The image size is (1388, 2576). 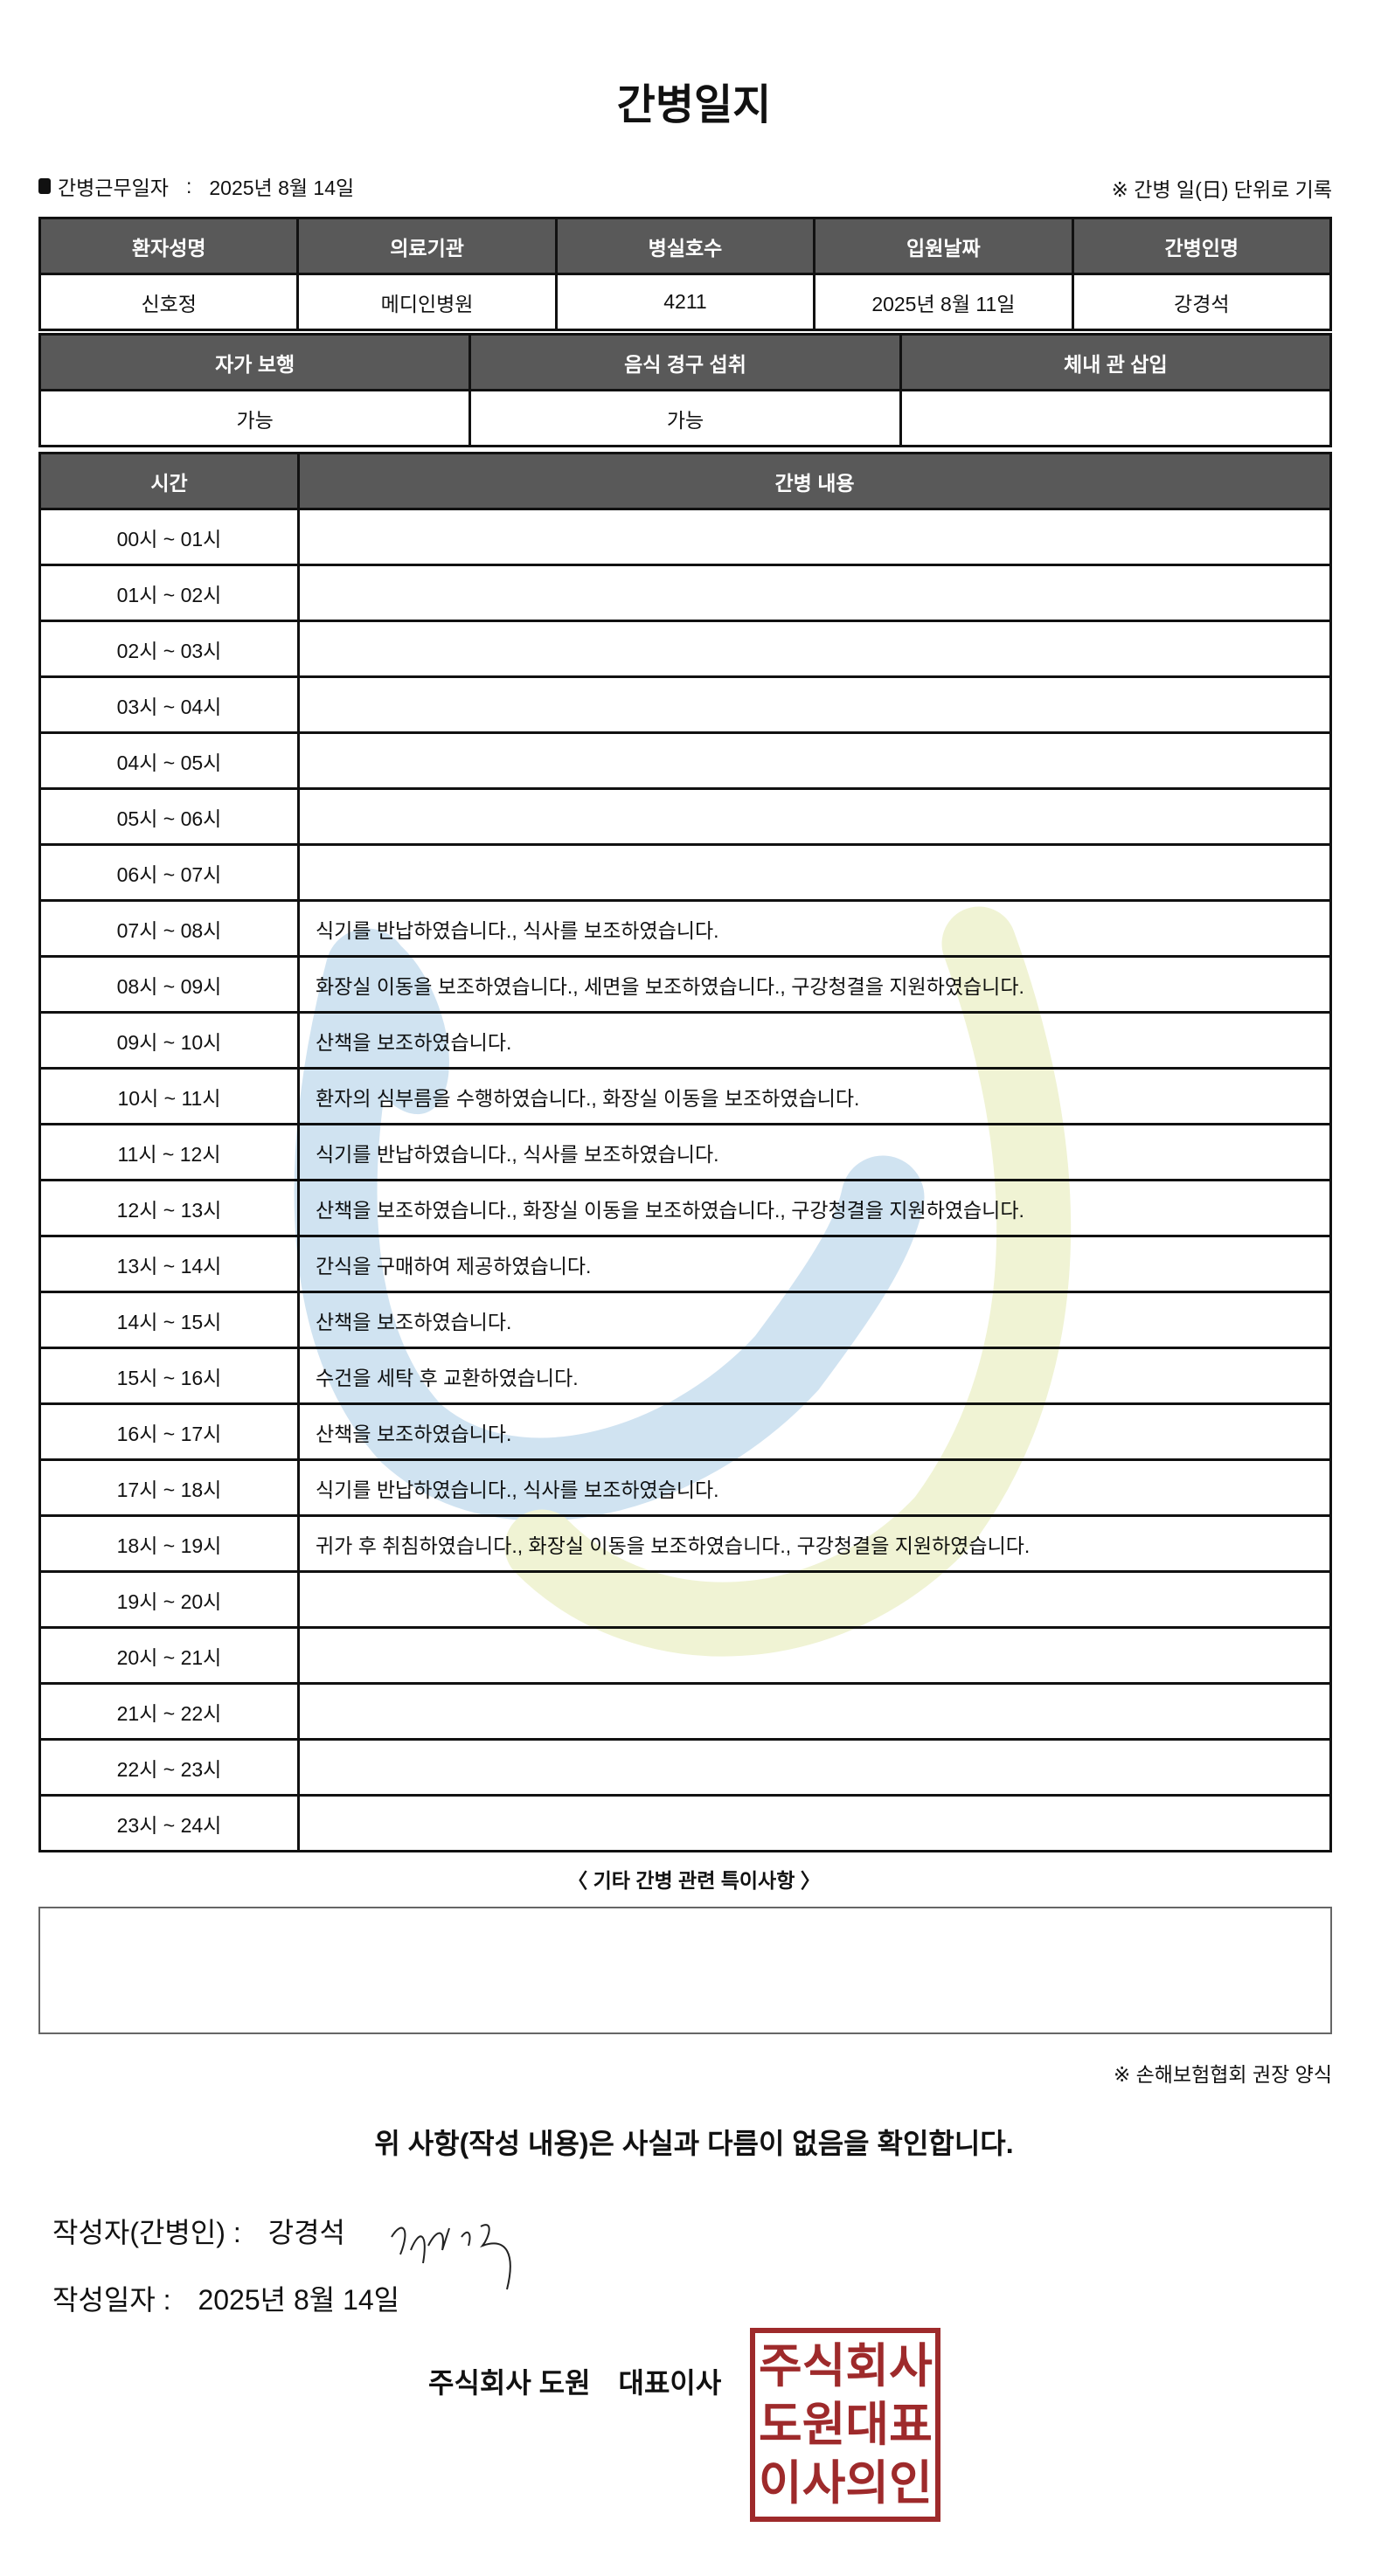 I want to click on table-row: 03시 ~ 04시, so click(x=685, y=704).